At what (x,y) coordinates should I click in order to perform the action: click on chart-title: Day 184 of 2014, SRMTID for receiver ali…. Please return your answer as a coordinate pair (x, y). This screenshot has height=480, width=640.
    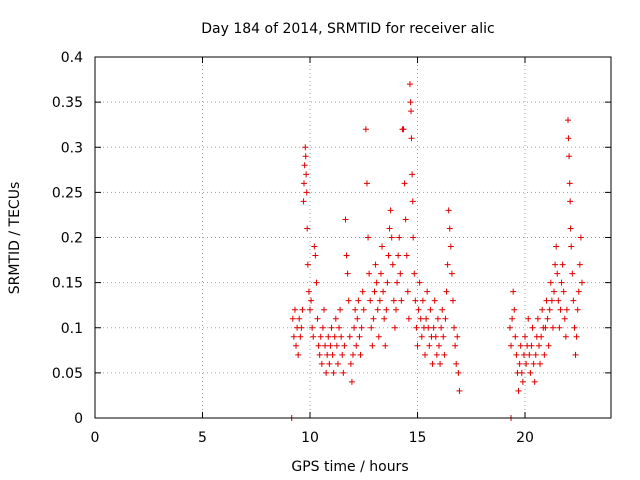
    Looking at the image, I should click on (347, 29).